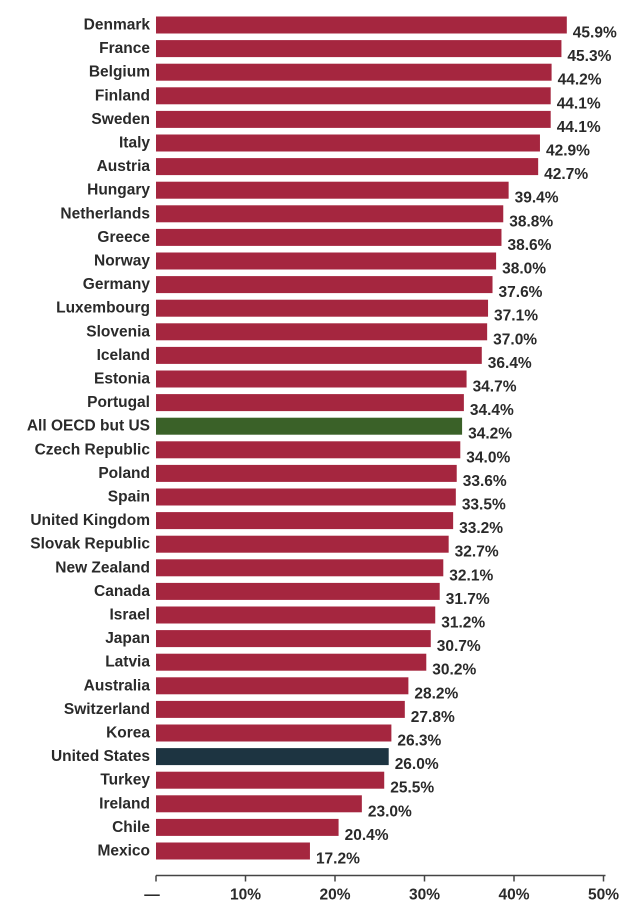 This screenshot has width=632, height=911. What do you see at coordinates (100, 756) in the screenshot?
I see `category-label-united-states: United States` at bounding box center [100, 756].